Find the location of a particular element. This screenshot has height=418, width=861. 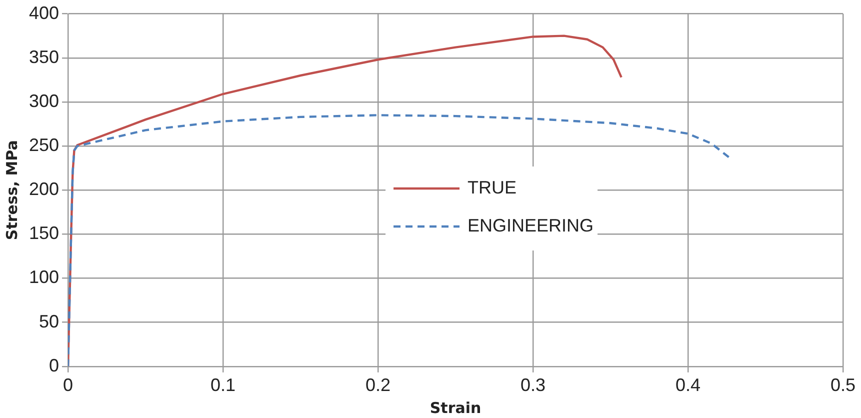

y-tick-label: 50 is located at coordinates (49, 321).